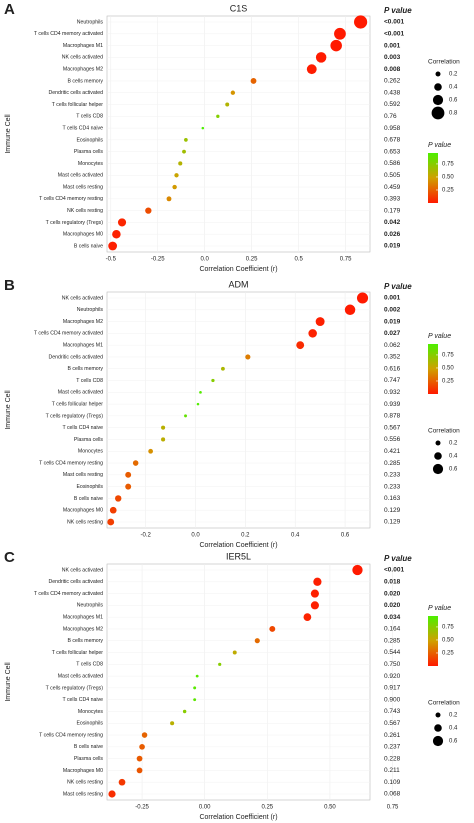 This screenshot has height=823, width=474. I want to click on panel-letter: A, so click(9, 9).